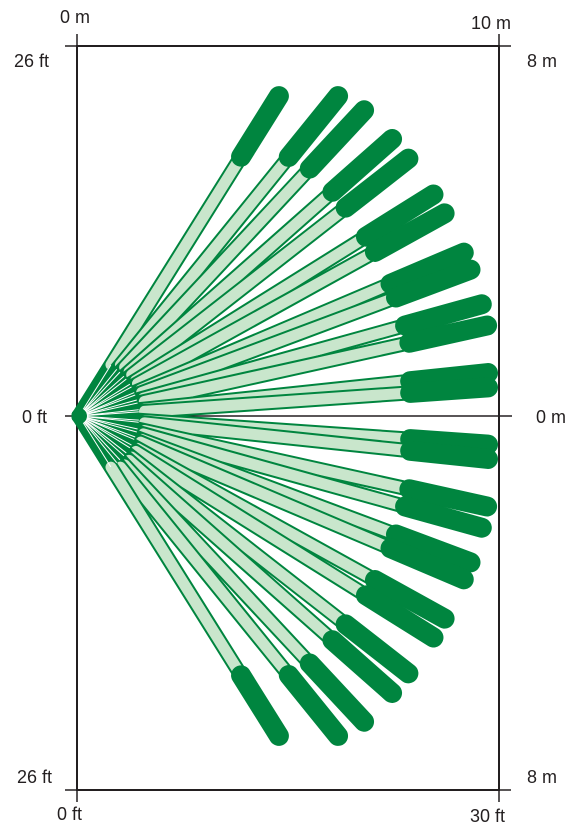  I want to click on label-right-bottom-m: 8 m, so click(542, 777).